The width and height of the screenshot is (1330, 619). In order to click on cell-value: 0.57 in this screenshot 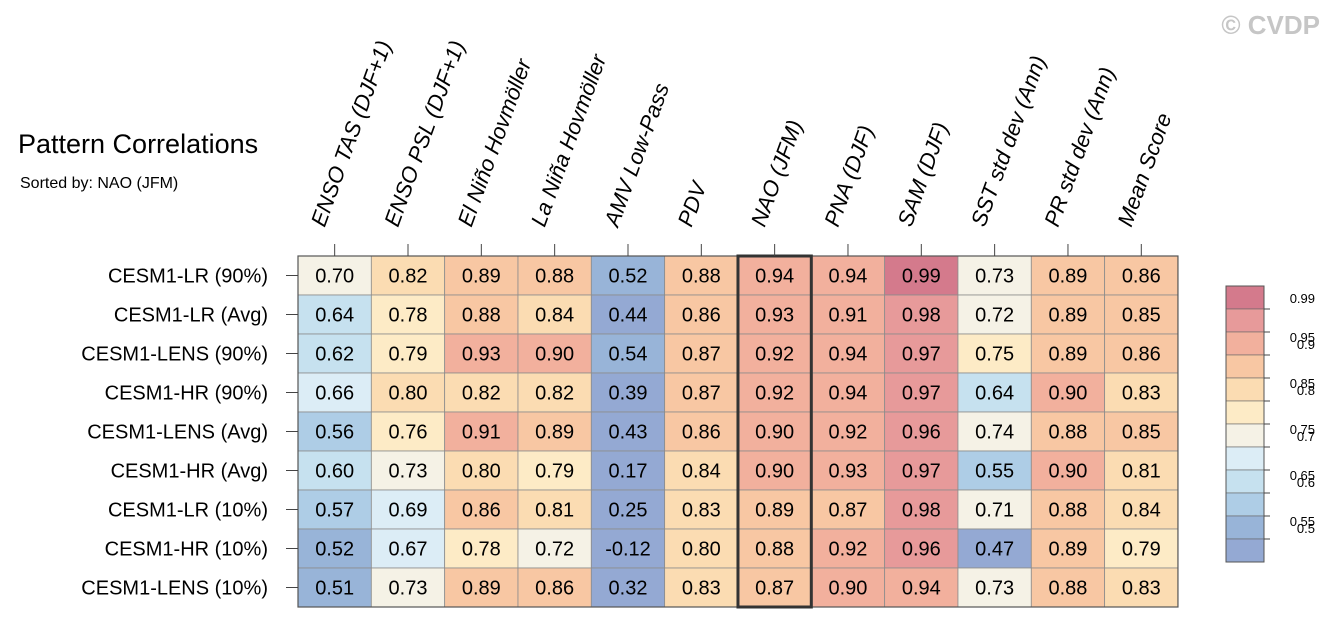, I will do `click(334, 511)`.